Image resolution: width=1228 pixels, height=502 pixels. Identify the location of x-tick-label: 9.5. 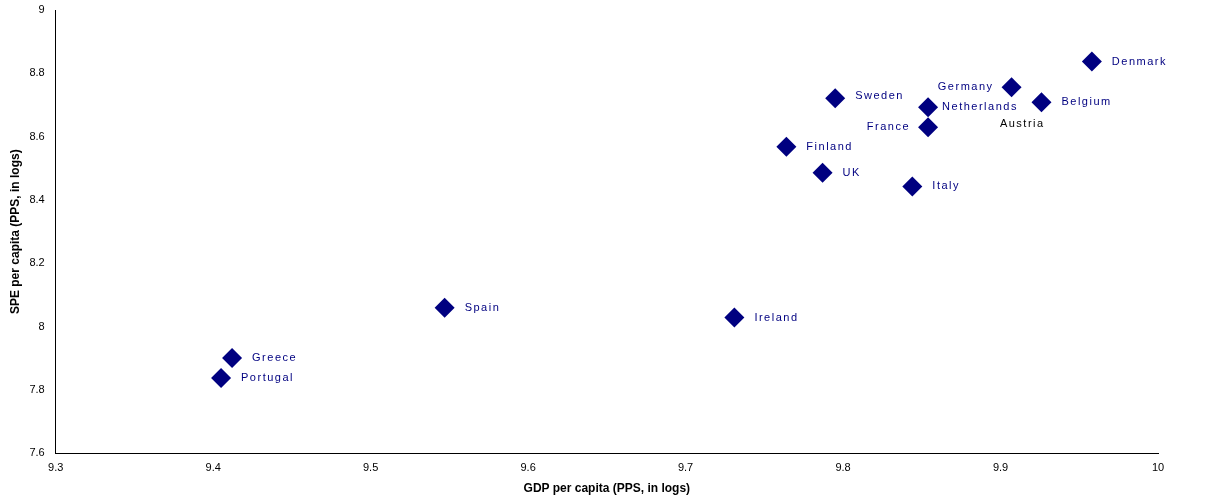
(370, 467).